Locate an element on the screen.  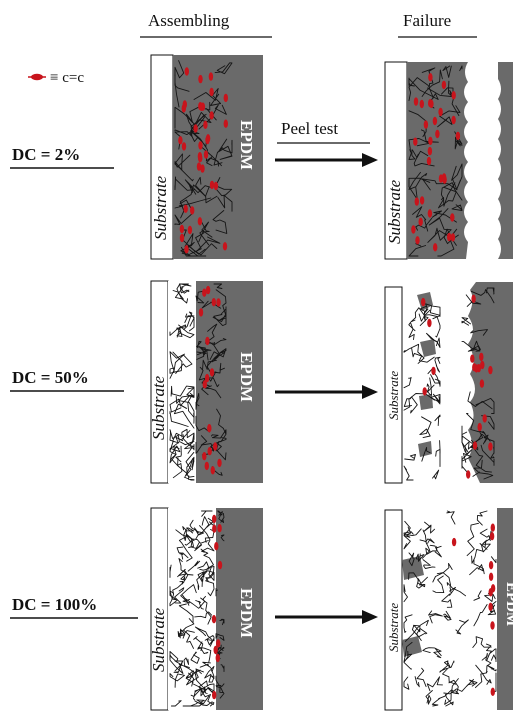
dc-label-2: DC = 2% is located at coordinates (62, 157).